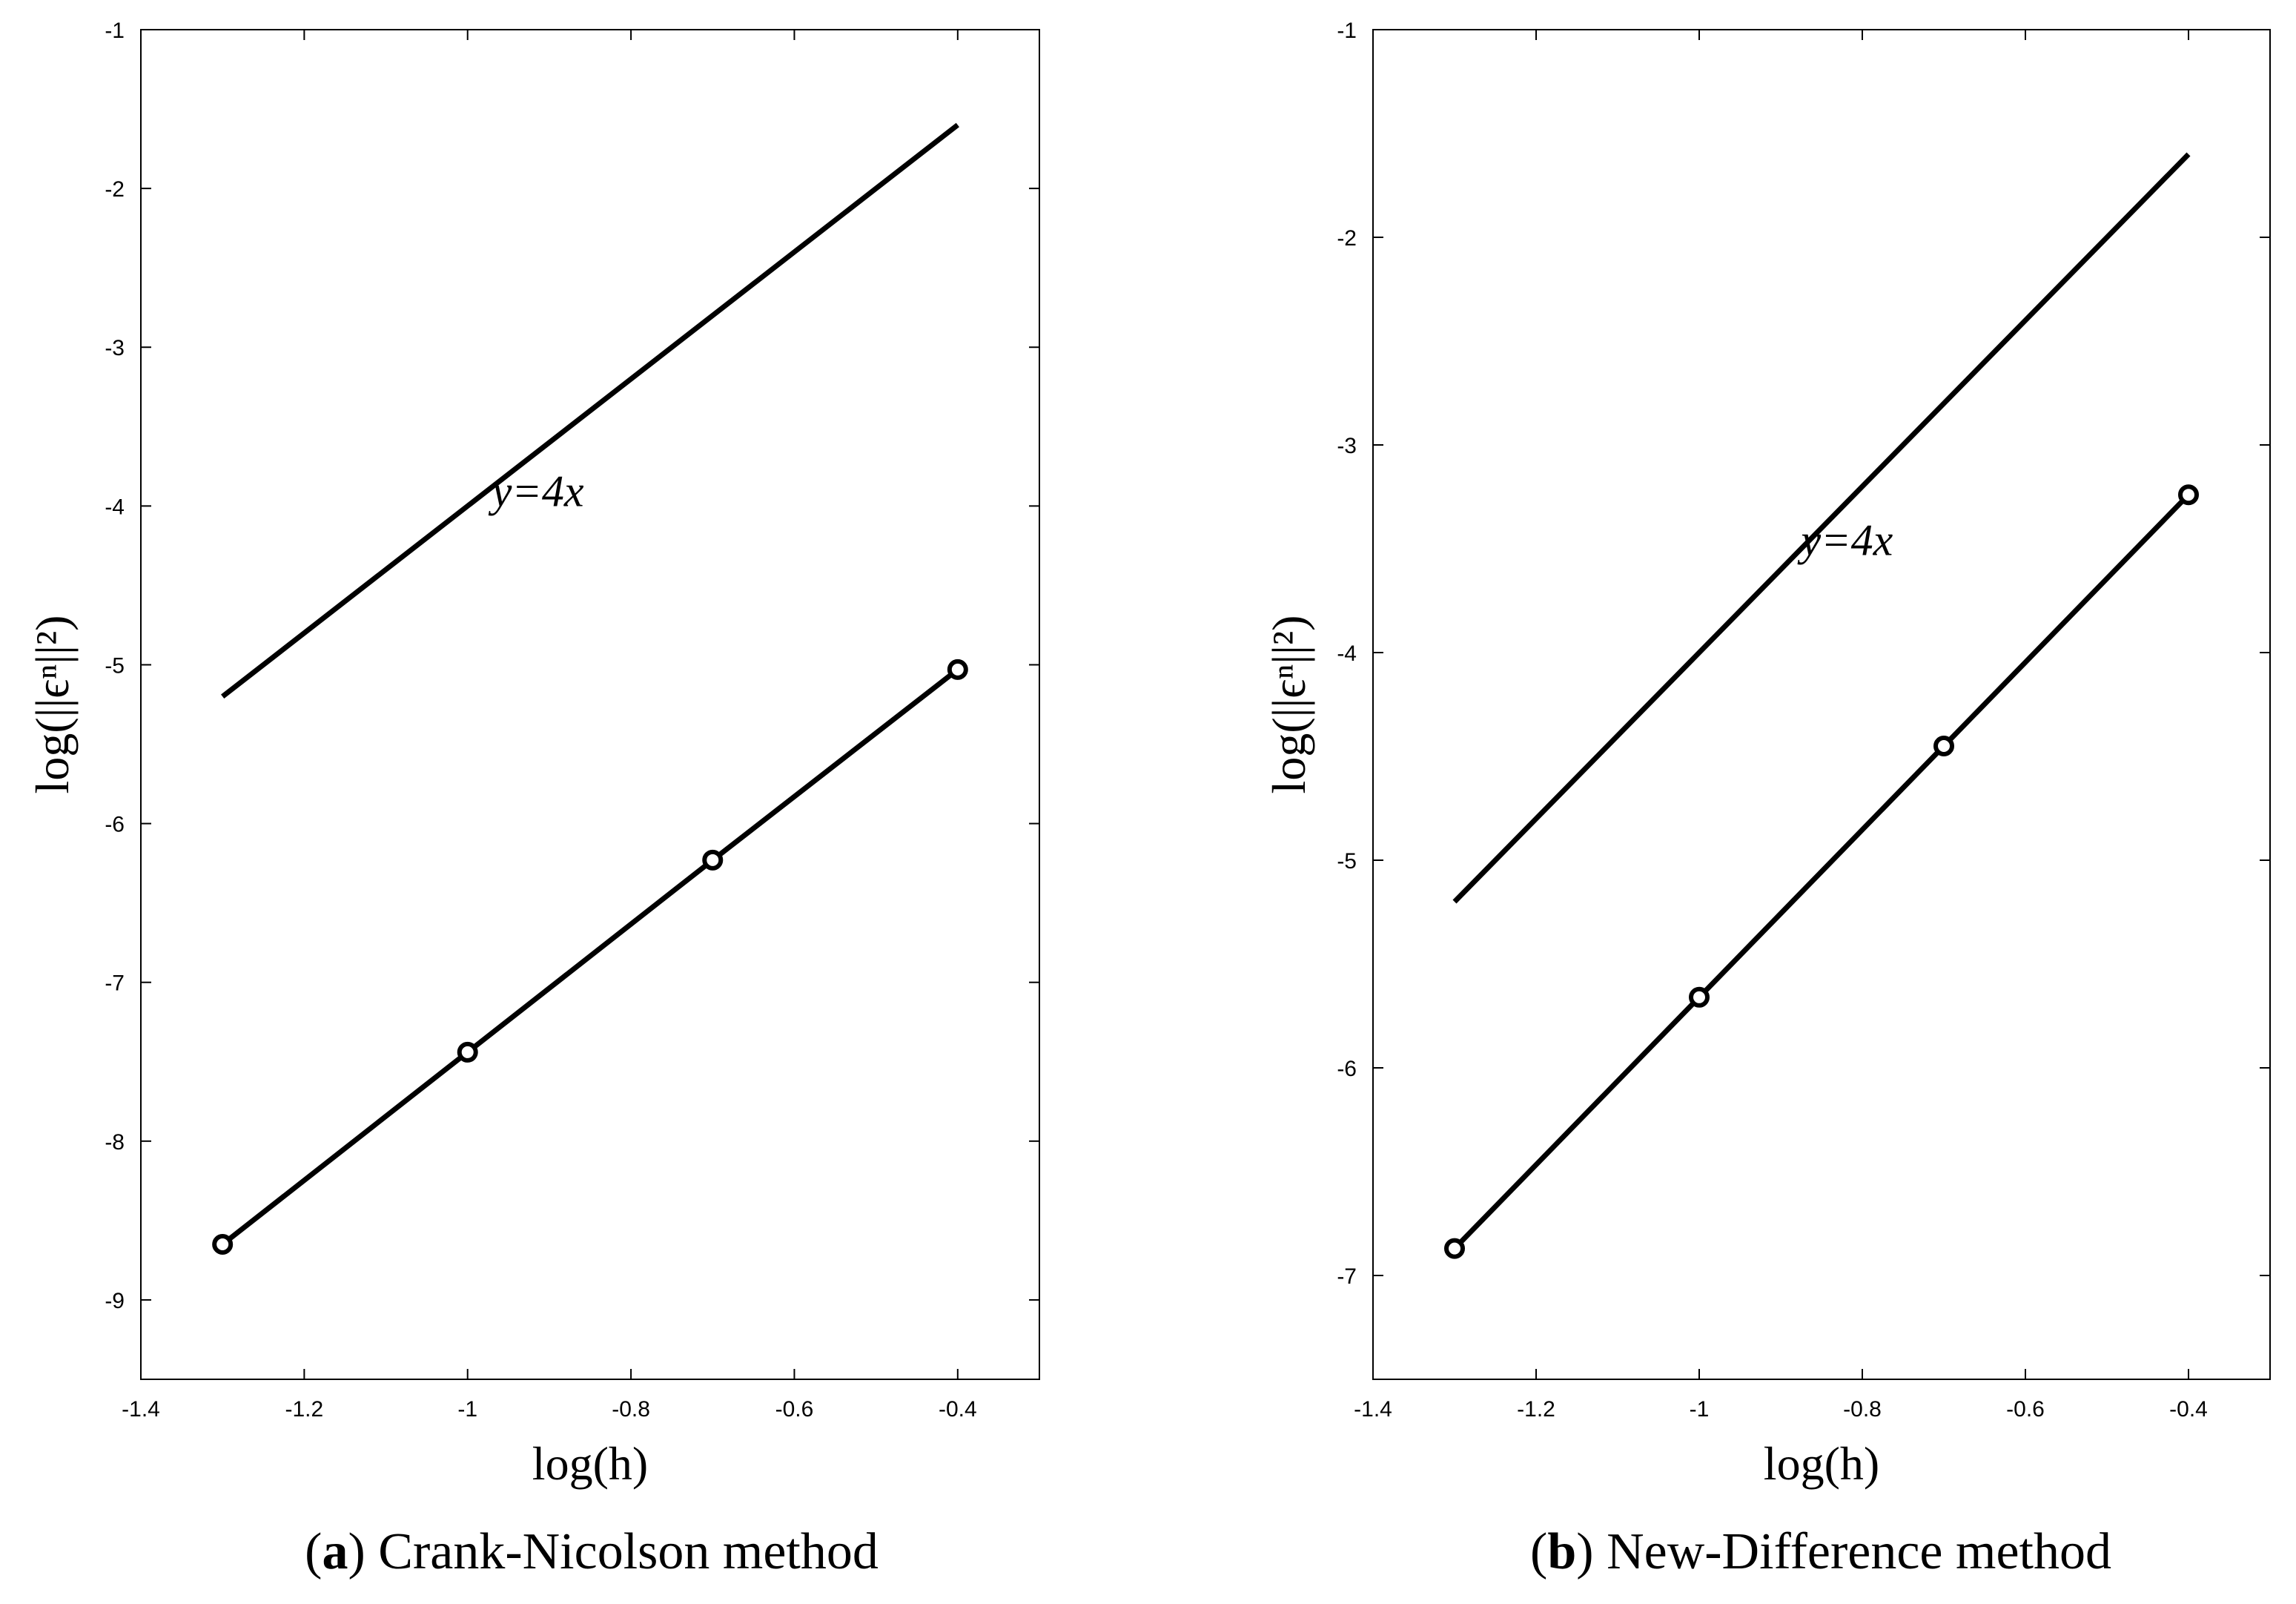 The width and height of the screenshot is (2296, 1604). Describe the element at coordinates (590, 957) in the screenshot. I see `error-series-line` at that location.